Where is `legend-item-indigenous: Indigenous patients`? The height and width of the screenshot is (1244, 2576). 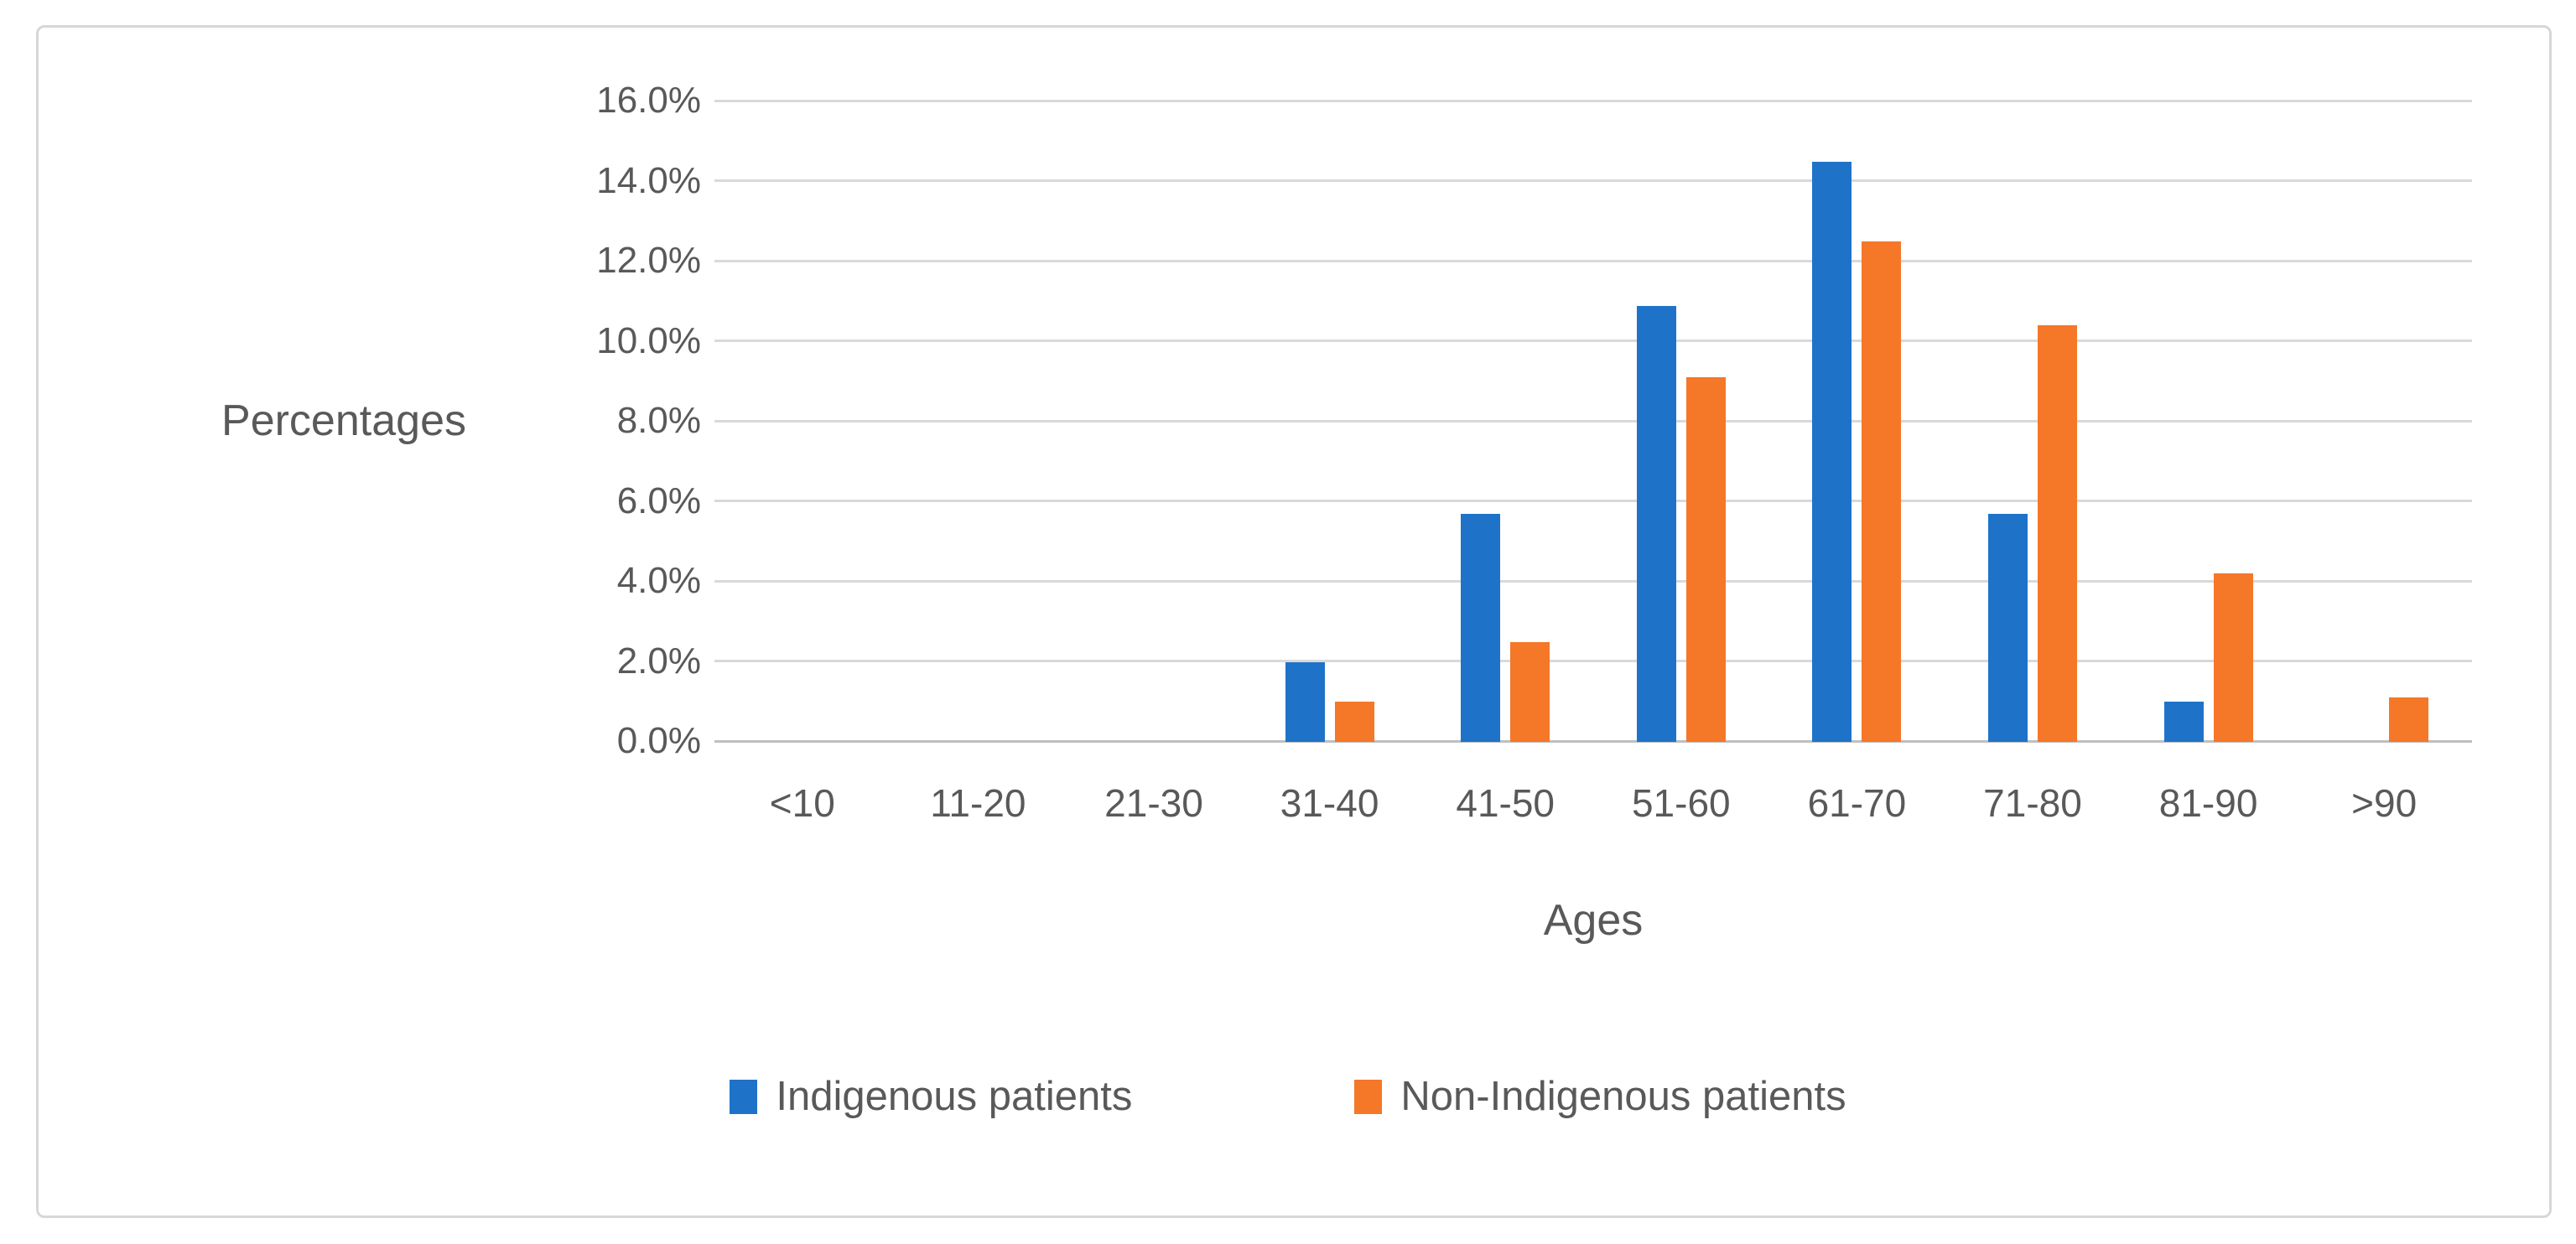 legend-item-indigenous: Indigenous patients is located at coordinates (931, 1096).